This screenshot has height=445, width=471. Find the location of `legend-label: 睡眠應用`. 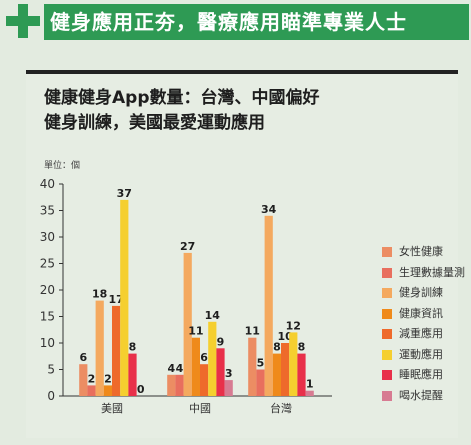

legend-label: 睡眠應用 is located at coordinates (421, 374).